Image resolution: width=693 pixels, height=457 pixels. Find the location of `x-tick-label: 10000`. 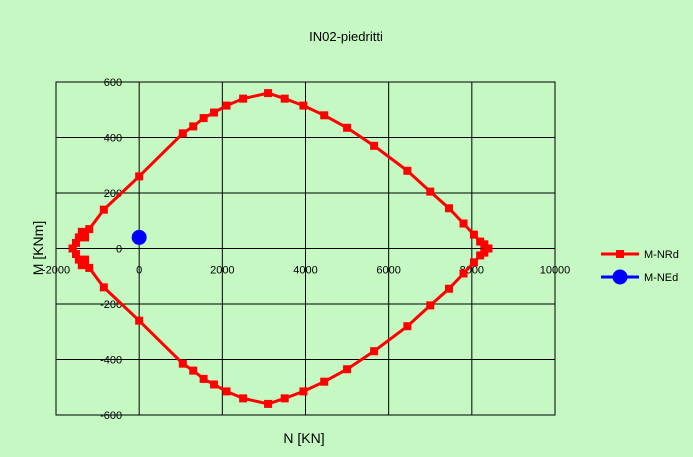

x-tick-label: 10000 is located at coordinates (555, 271).